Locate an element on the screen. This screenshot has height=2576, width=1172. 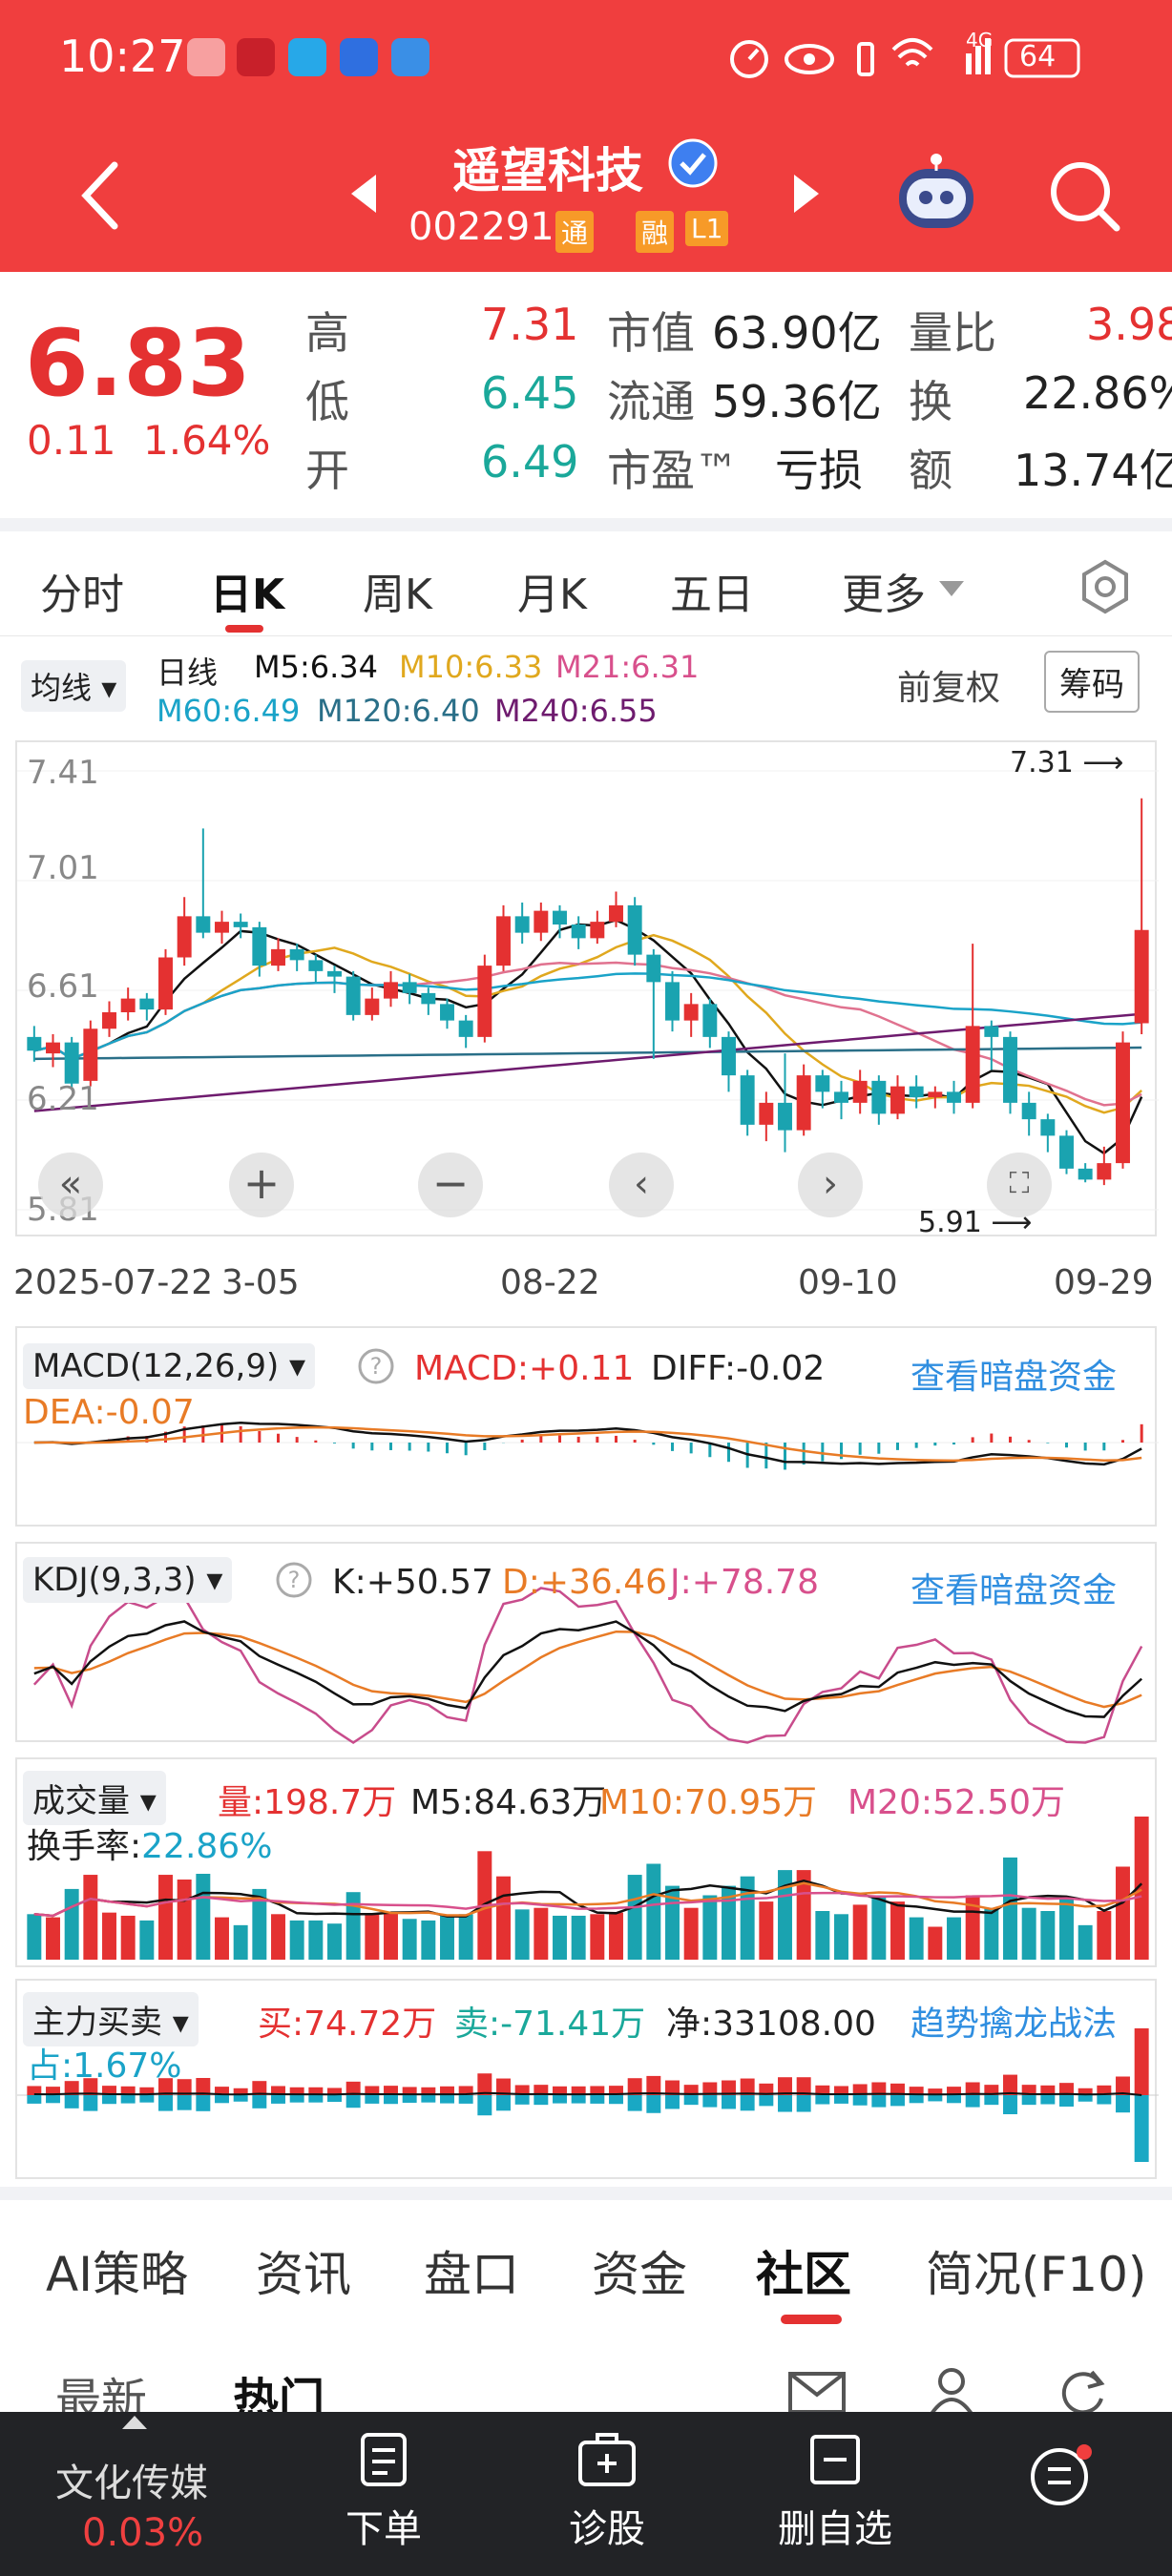
scroll-left-icon: ‹ is located at coordinates (641, 1185).